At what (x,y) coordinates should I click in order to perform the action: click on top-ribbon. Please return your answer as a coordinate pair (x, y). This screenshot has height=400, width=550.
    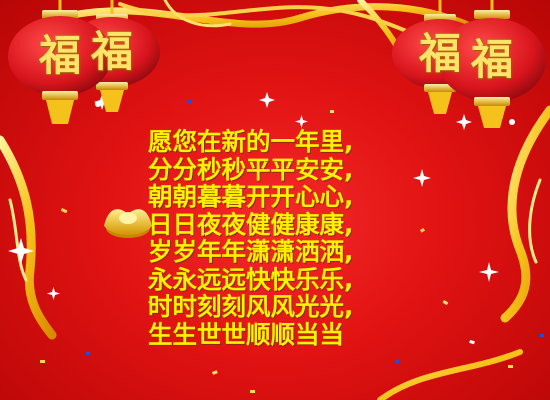
    Looking at the image, I should click on (265, 36).